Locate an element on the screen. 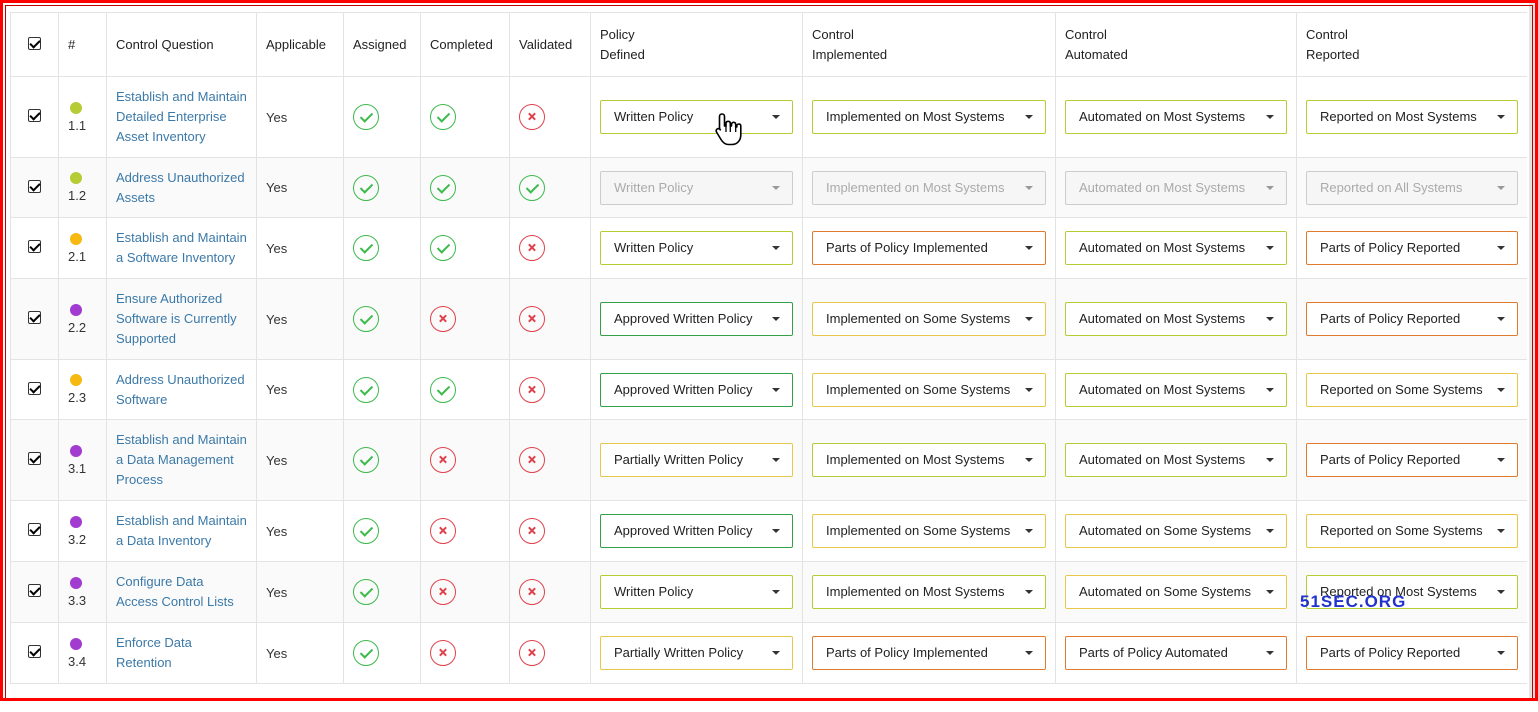  policy-select-cell: Written Policy is located at coordinates (696, 117).